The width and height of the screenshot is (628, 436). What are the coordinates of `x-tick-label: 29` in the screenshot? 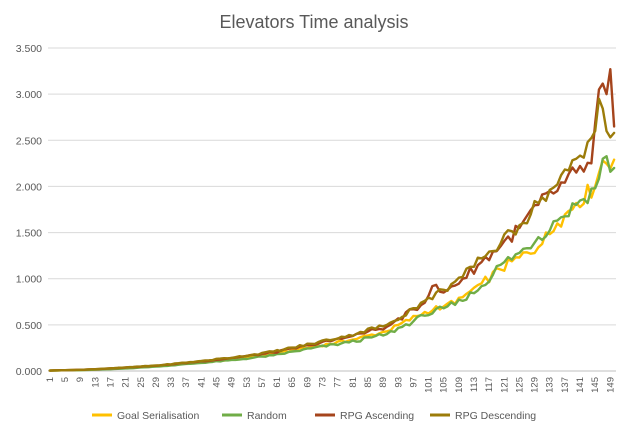 It's located at (156, 382).